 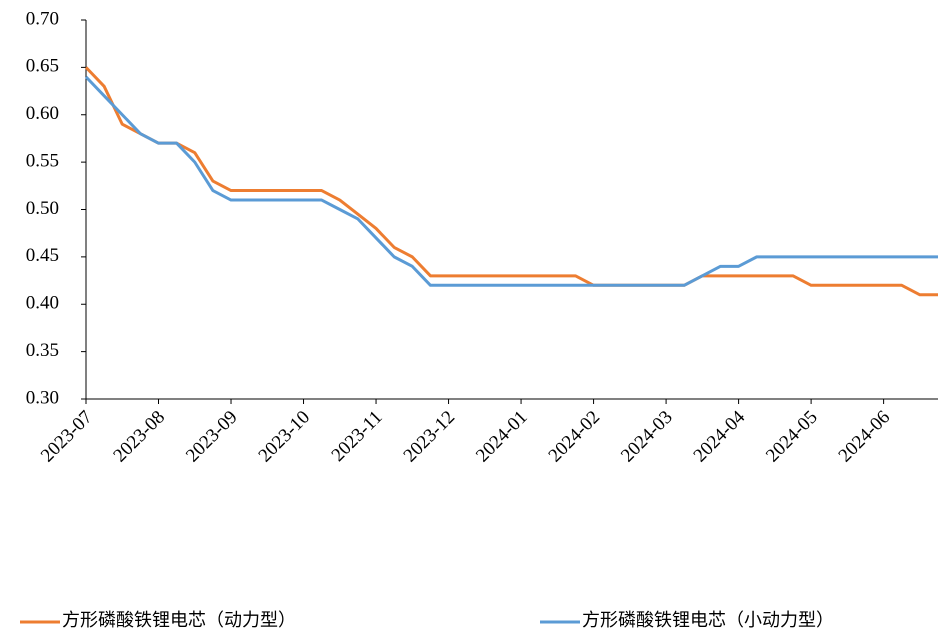 What do you see at coordinates (865, 437) in the screenshot?
I see `x-tick-label: 2024-06` at bounding box center [865, 437].